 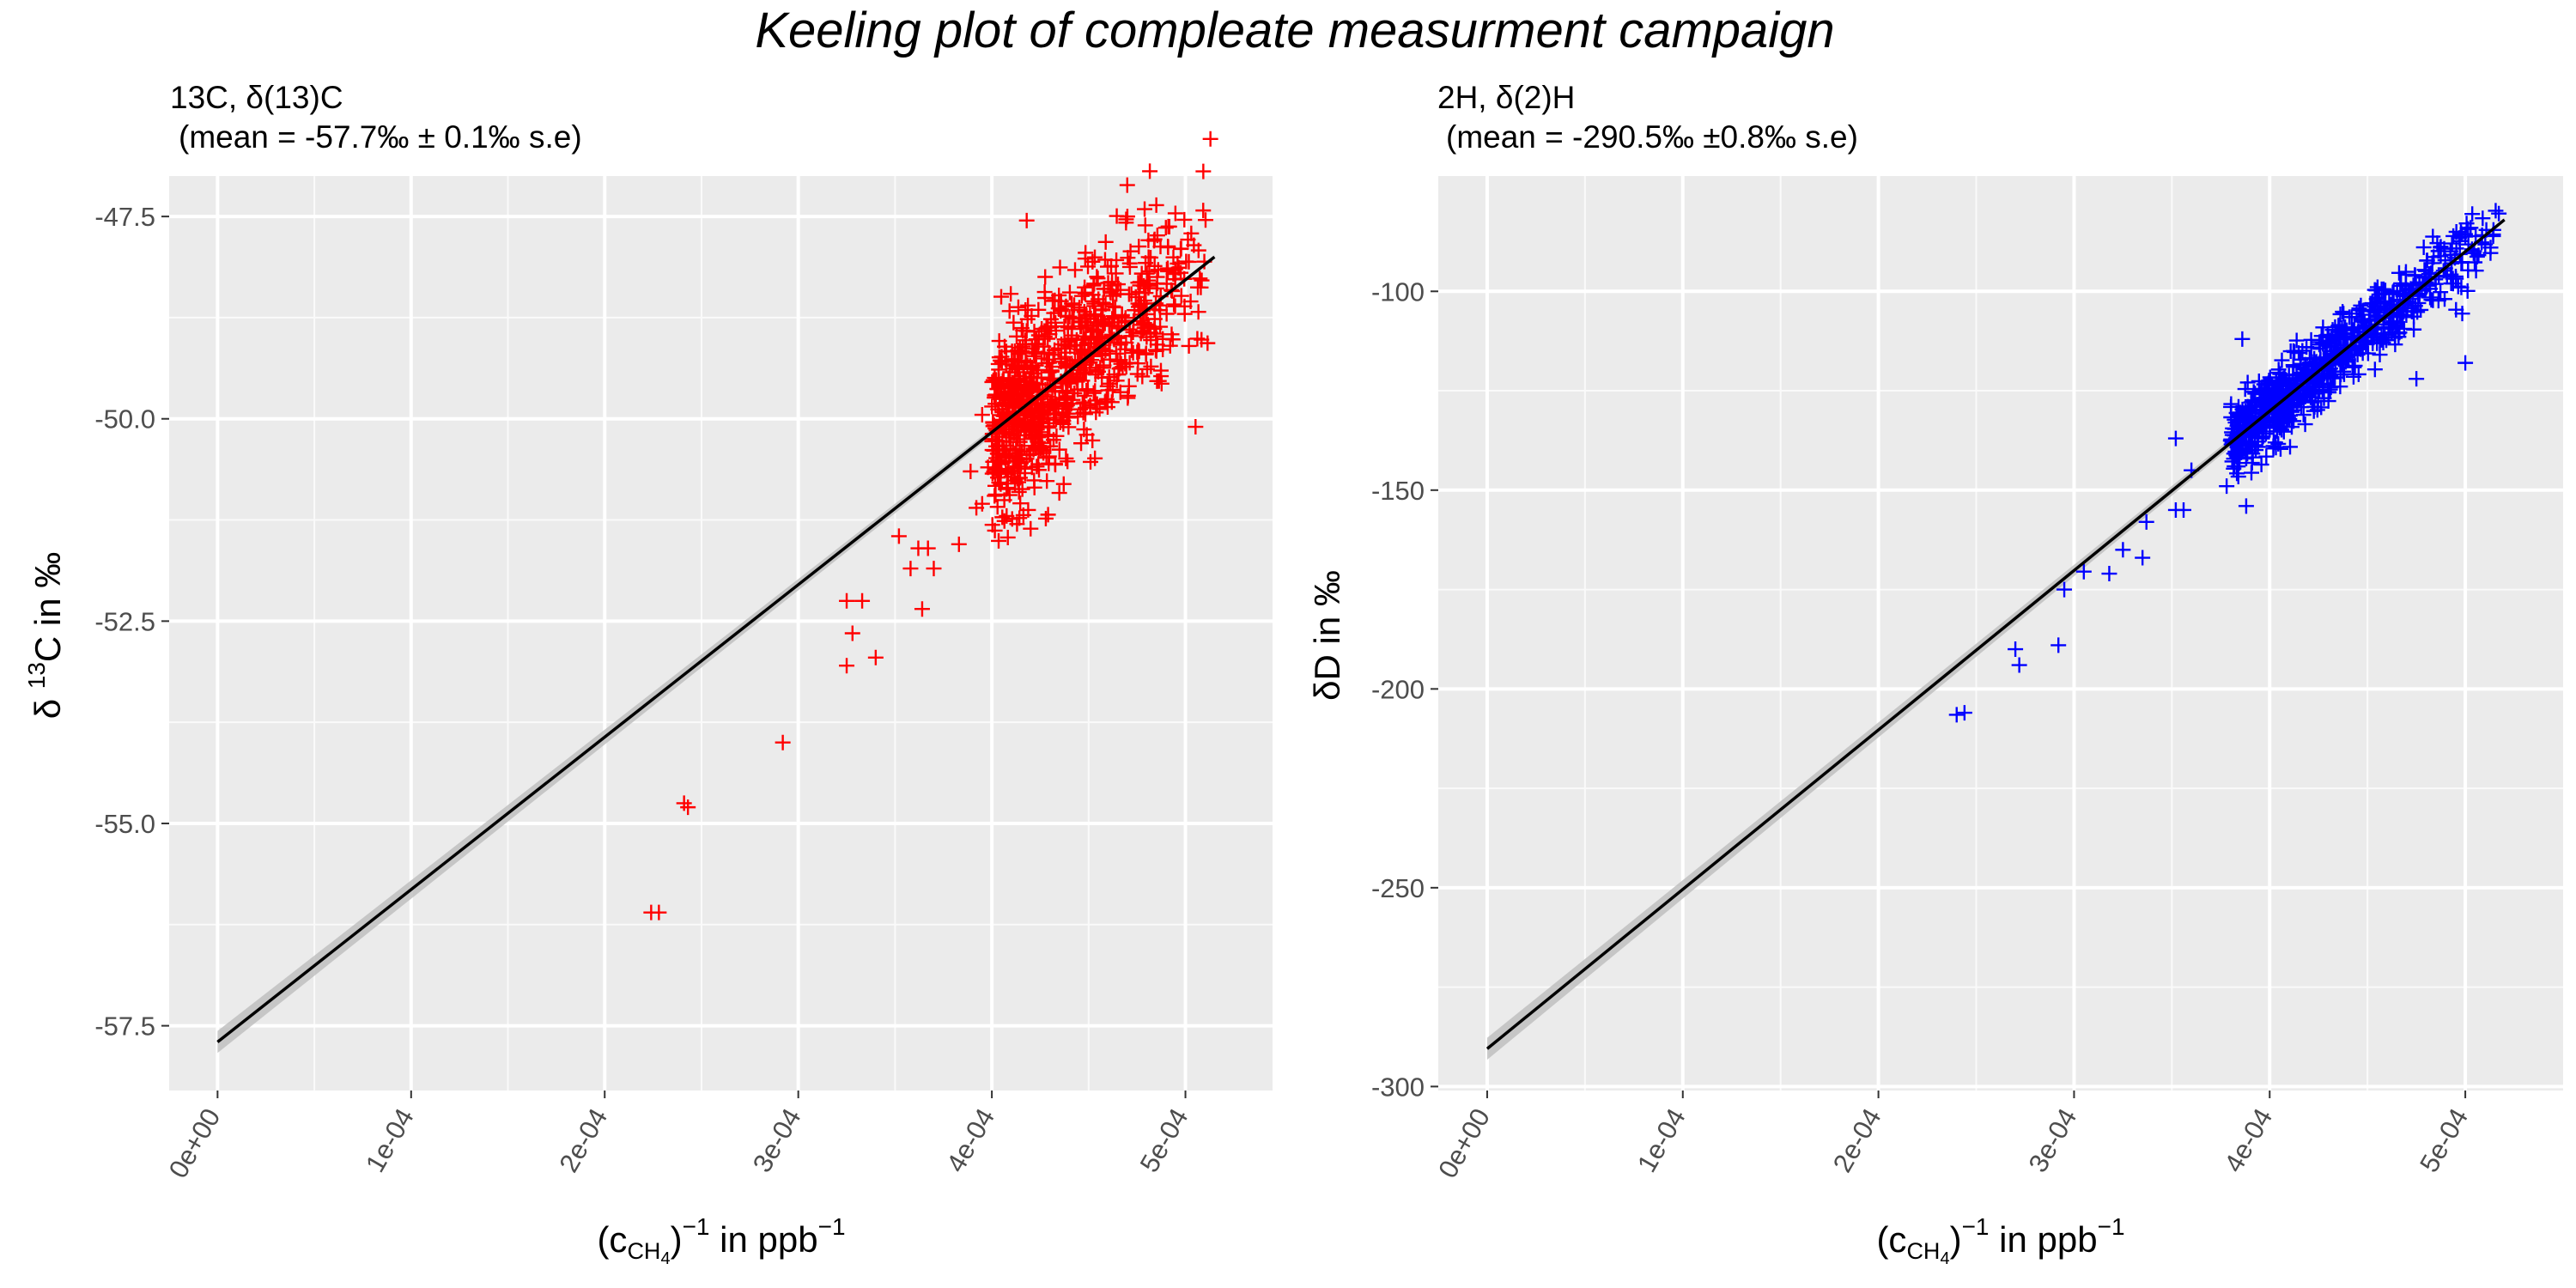 What do you see at coordinates (1327, 636) in the screenshot?
I see `panel-2h-y-axis-label: δD in ‰` at bounding box center [1327, 636].